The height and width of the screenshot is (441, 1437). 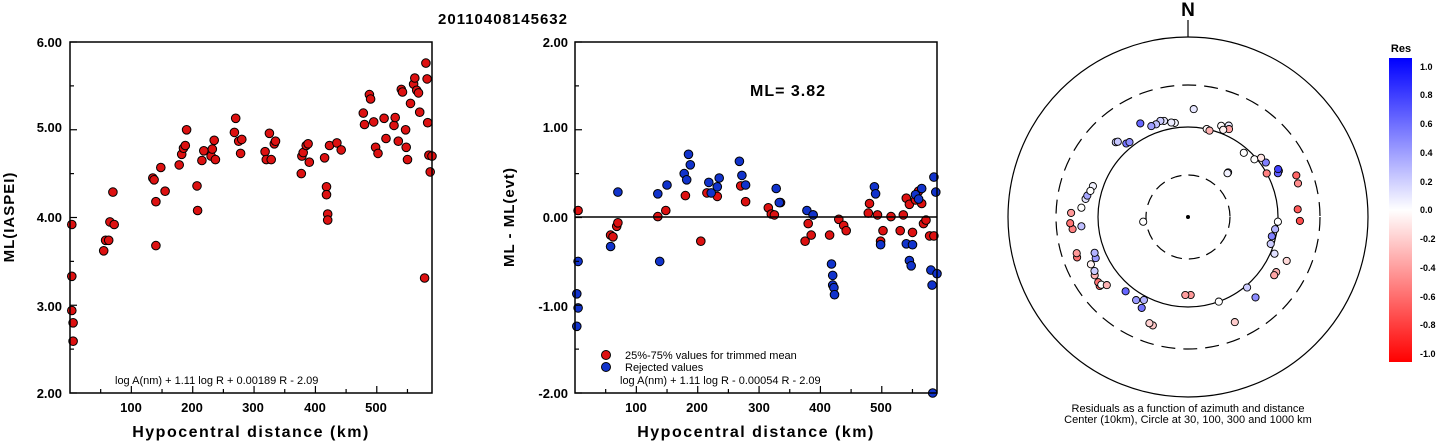 I want to click on colorbar-tick: -0.2, so click(x=1428, y=239).